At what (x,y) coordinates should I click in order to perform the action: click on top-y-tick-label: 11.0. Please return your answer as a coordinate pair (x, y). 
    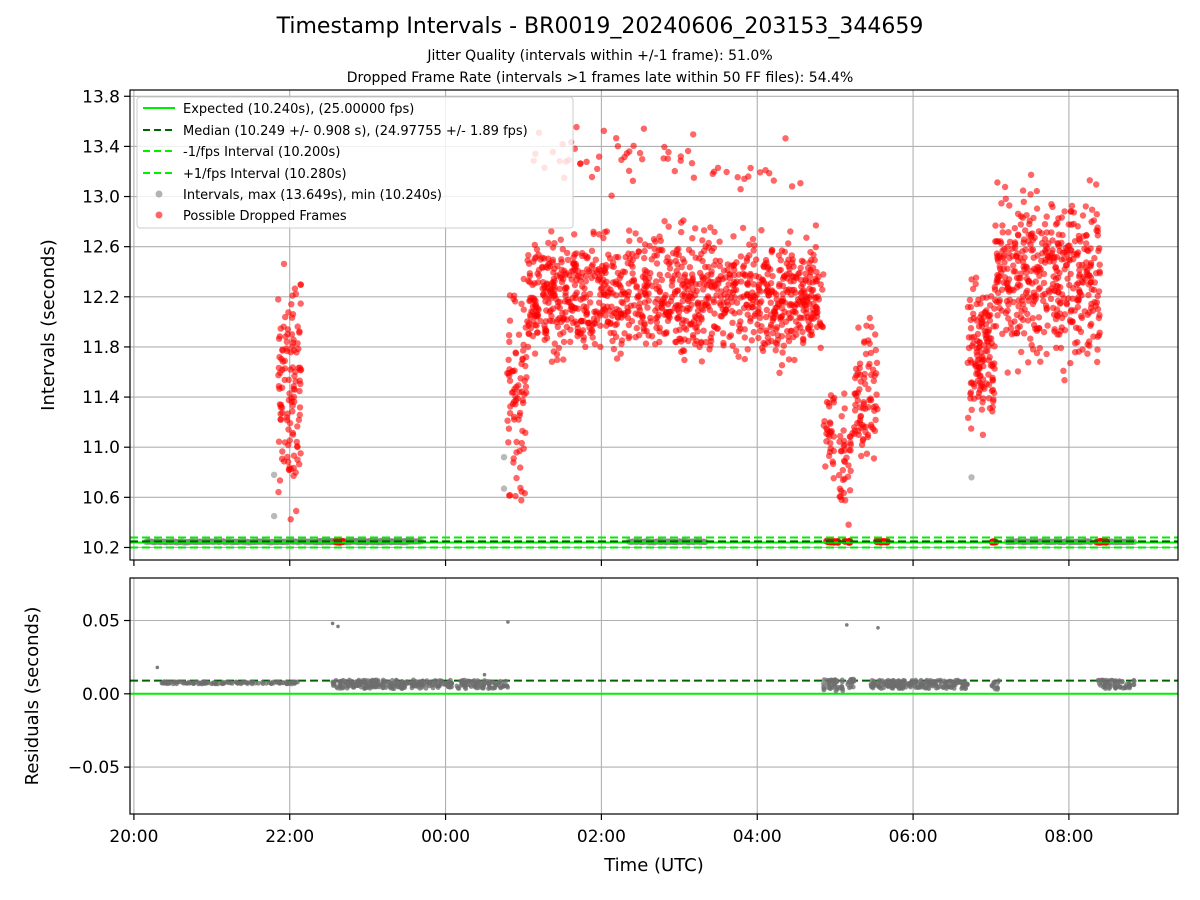
    Looking at the image, I should click on (101, 448).